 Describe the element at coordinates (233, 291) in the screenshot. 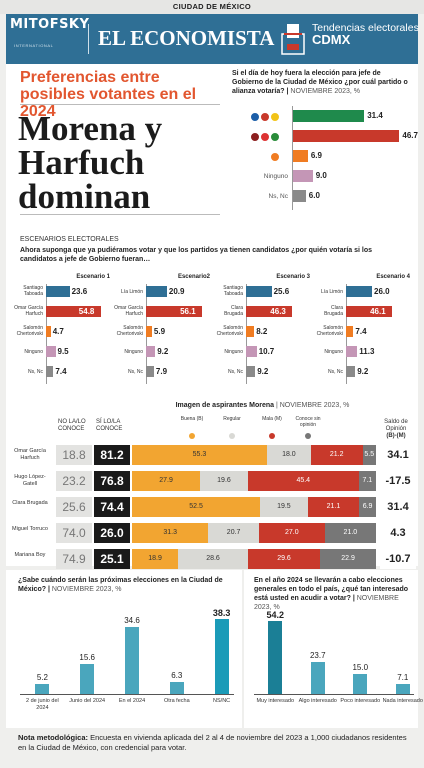

I see `scenario-label: Santiago Taboada` at that location.